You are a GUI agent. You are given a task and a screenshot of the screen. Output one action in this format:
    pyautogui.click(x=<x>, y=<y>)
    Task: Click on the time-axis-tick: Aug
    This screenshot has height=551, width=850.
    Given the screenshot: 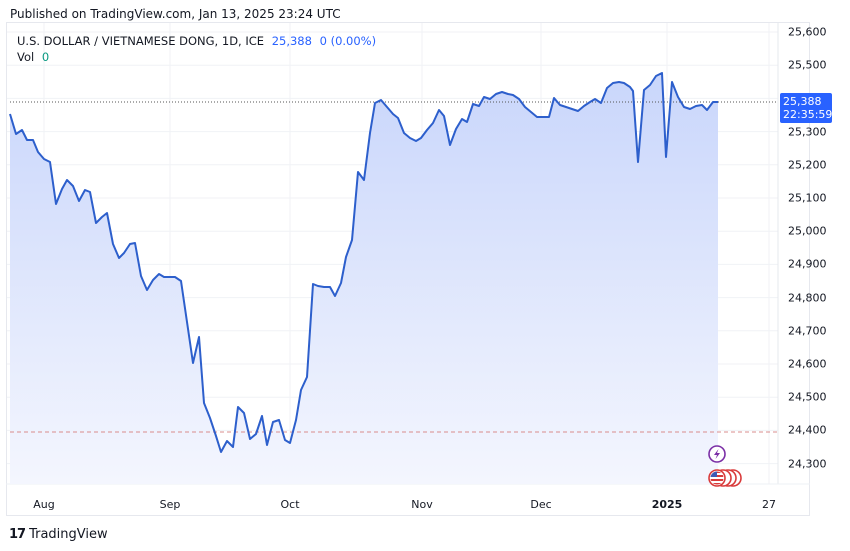 What is the action you would take?
    pyautogui.click(x=44, y=504)
    